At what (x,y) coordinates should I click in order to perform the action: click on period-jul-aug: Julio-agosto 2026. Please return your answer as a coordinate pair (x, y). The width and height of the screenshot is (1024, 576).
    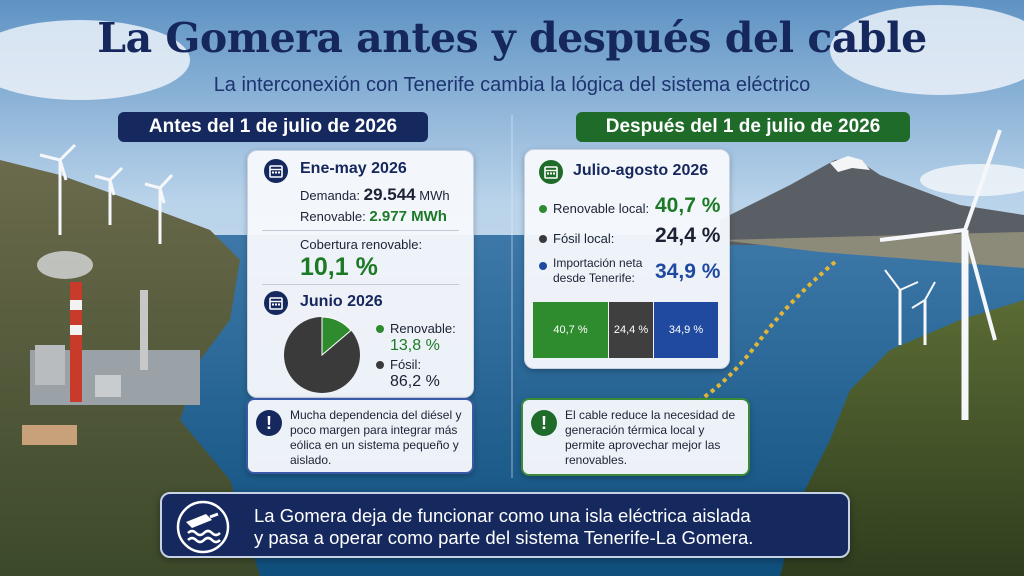
    Looking at the image, I should click on (641, 170).